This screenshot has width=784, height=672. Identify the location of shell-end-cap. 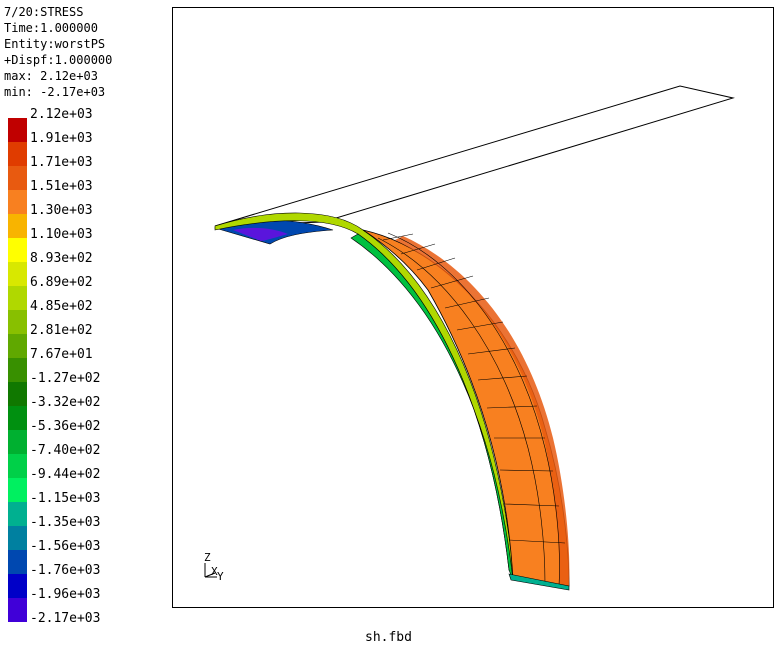
(539, 582).